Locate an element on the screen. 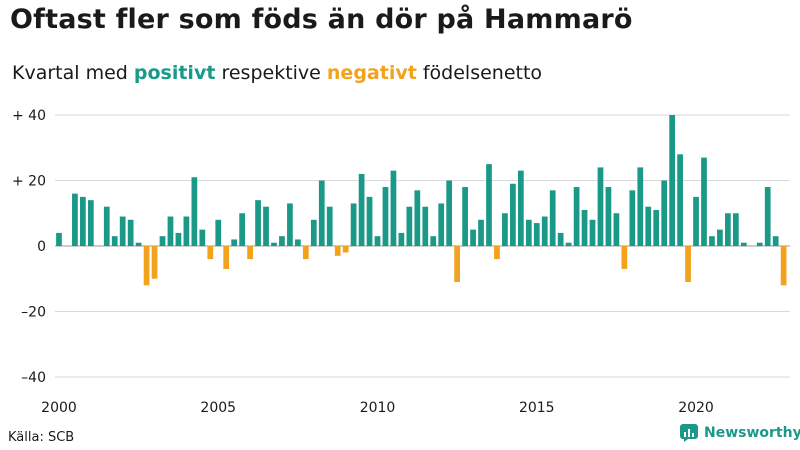 The width and height of the screenshot is (800, 450). subtitle-positive-label: positivt is located at coordinates (174, 73).